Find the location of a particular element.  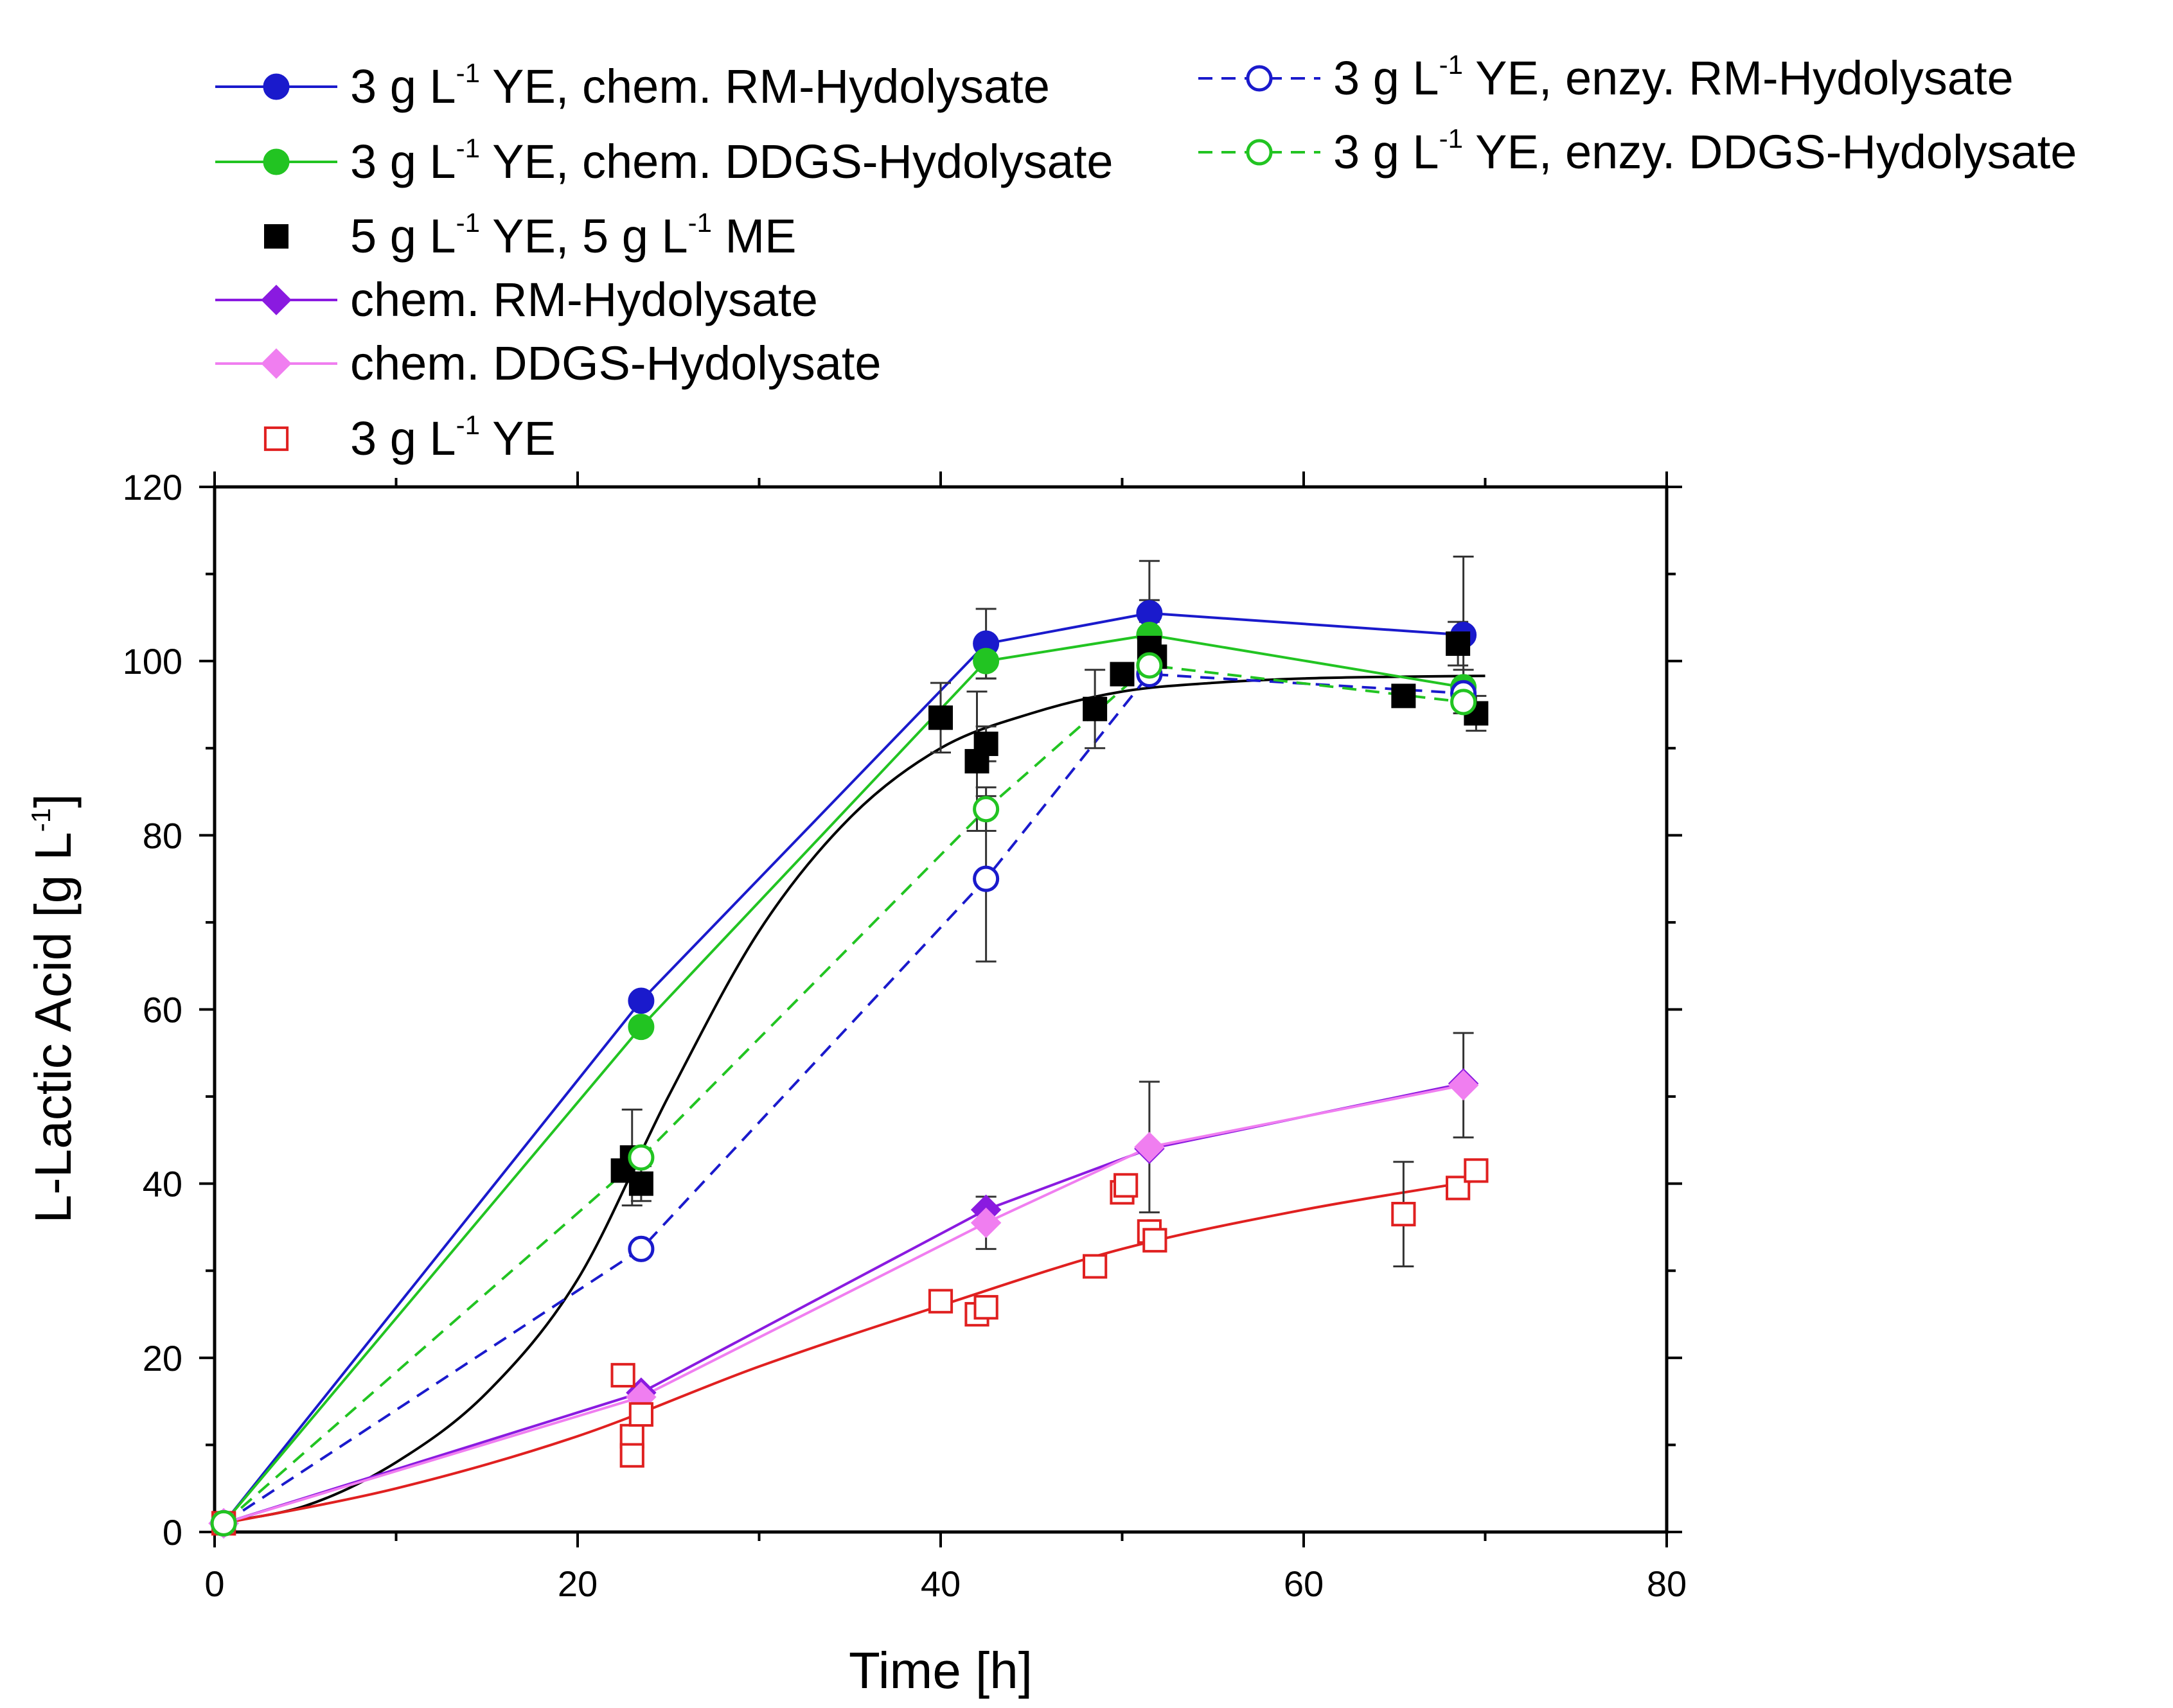

legend-label-0: 3 g L-1 YE, chem. RM-Hydolysate is located at coordinates (700, 85).